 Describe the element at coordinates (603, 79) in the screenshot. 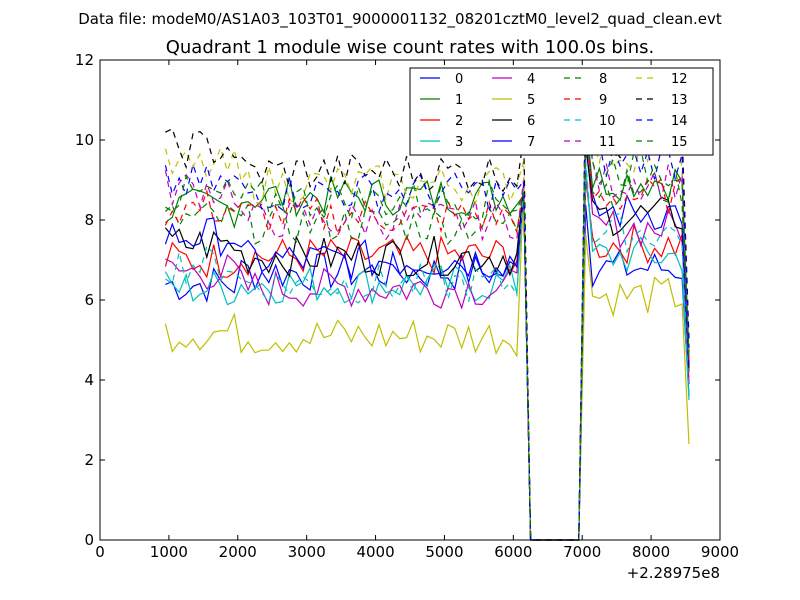

I see `legend-label-8: 8` at that location.